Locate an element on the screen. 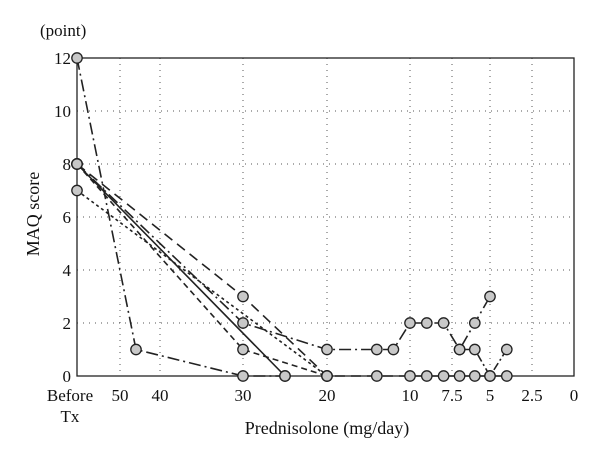  y-tick-labels: 0 2 4 6 8 10 12 is located at coordinates (63, 217).